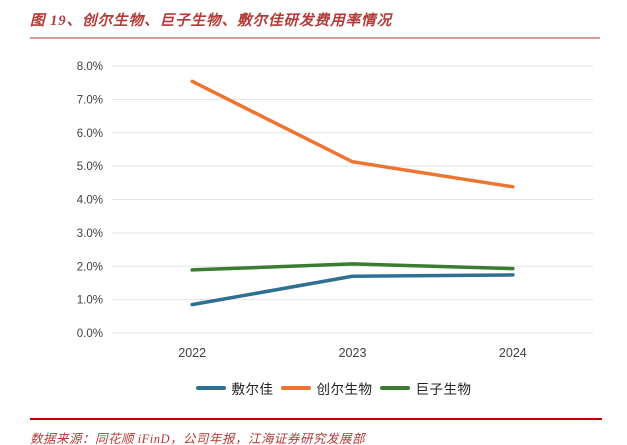  Describe the element at coordinates (316, 419) in the screenshot. I see `source-divider` at that location.